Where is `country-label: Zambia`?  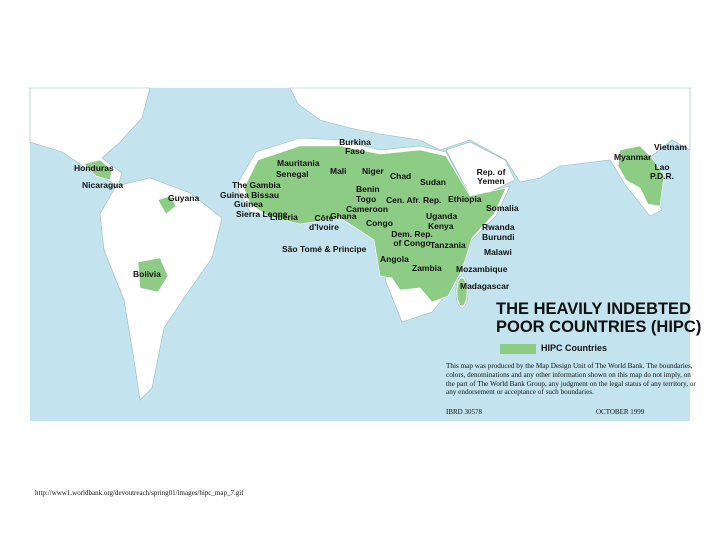 country-label: Zambia is located at coordinates (427, 268).